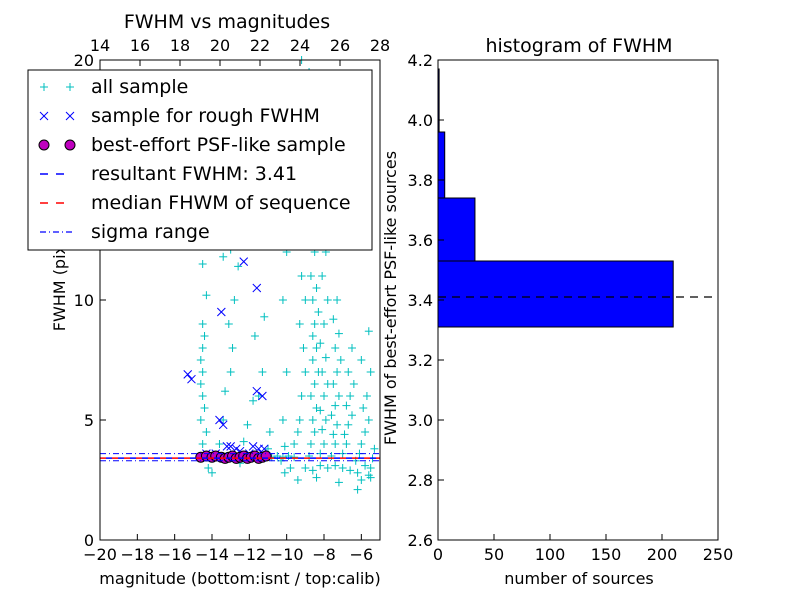 The image size is (800, 600). I want to click on scatter-y-tick-label: 5, so click(89, 420).